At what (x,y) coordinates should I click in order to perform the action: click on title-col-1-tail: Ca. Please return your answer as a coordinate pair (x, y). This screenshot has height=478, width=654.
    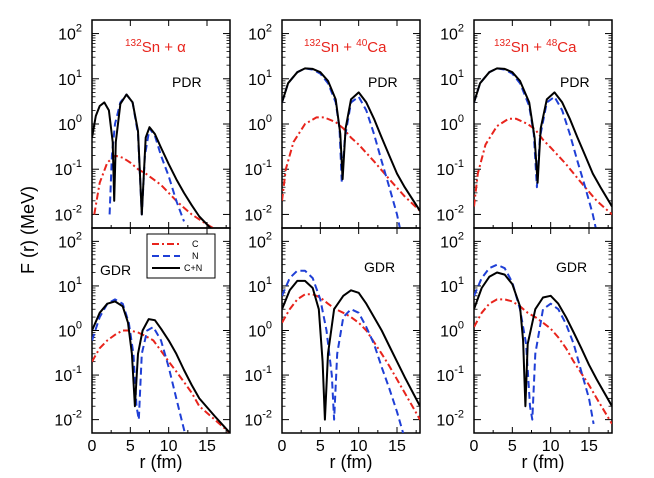
    Looking at the image, I should click on (377, 47).